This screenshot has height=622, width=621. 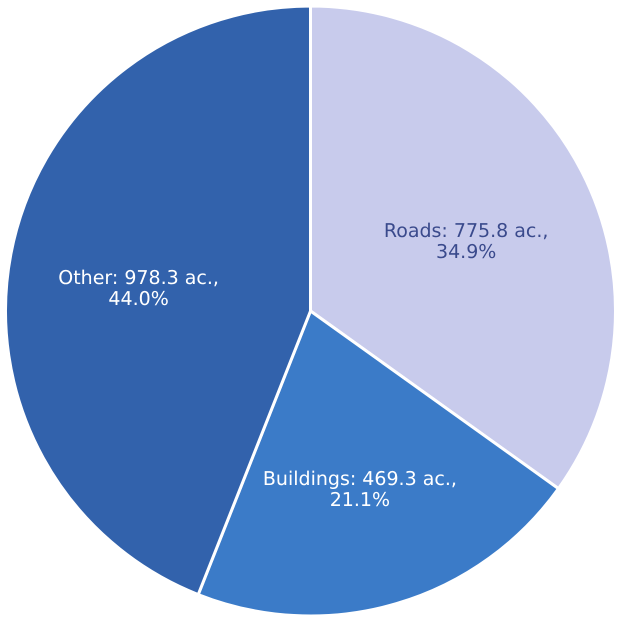 I want to click on slice-label: Other: 978.3 ac., 44.0%, so click(x=138, y=288).